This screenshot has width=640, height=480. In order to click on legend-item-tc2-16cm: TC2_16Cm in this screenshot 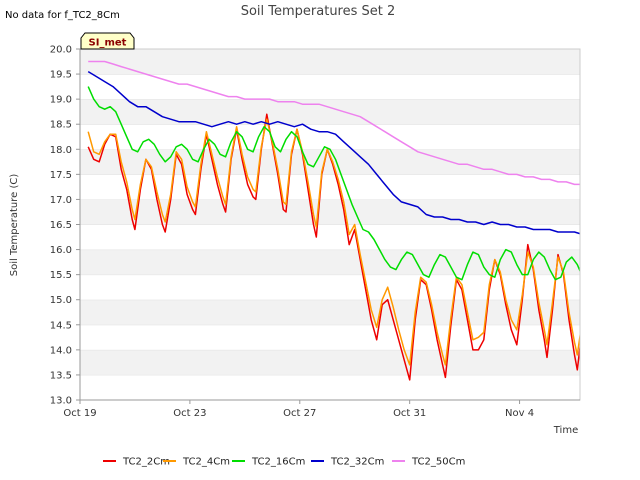, I will do `click(268, 462)`.